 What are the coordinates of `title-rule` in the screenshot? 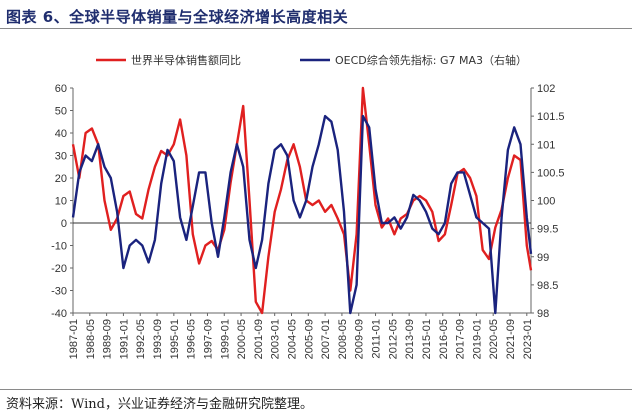 It's located at (316, 28).